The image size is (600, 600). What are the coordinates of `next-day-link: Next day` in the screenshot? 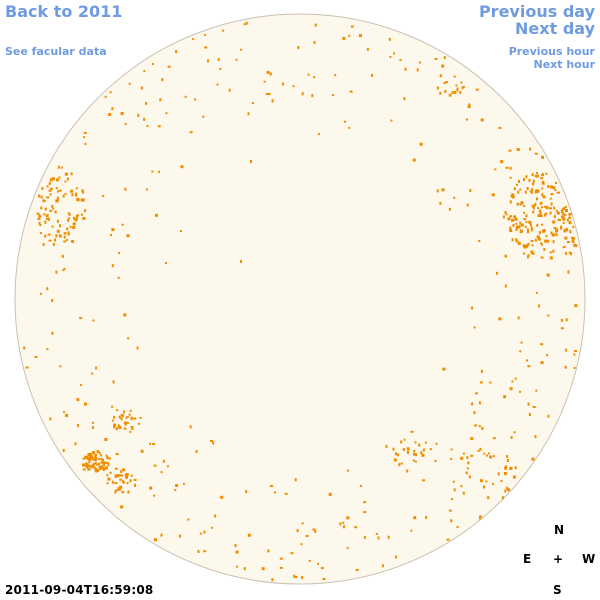 It's located at (555, 28).